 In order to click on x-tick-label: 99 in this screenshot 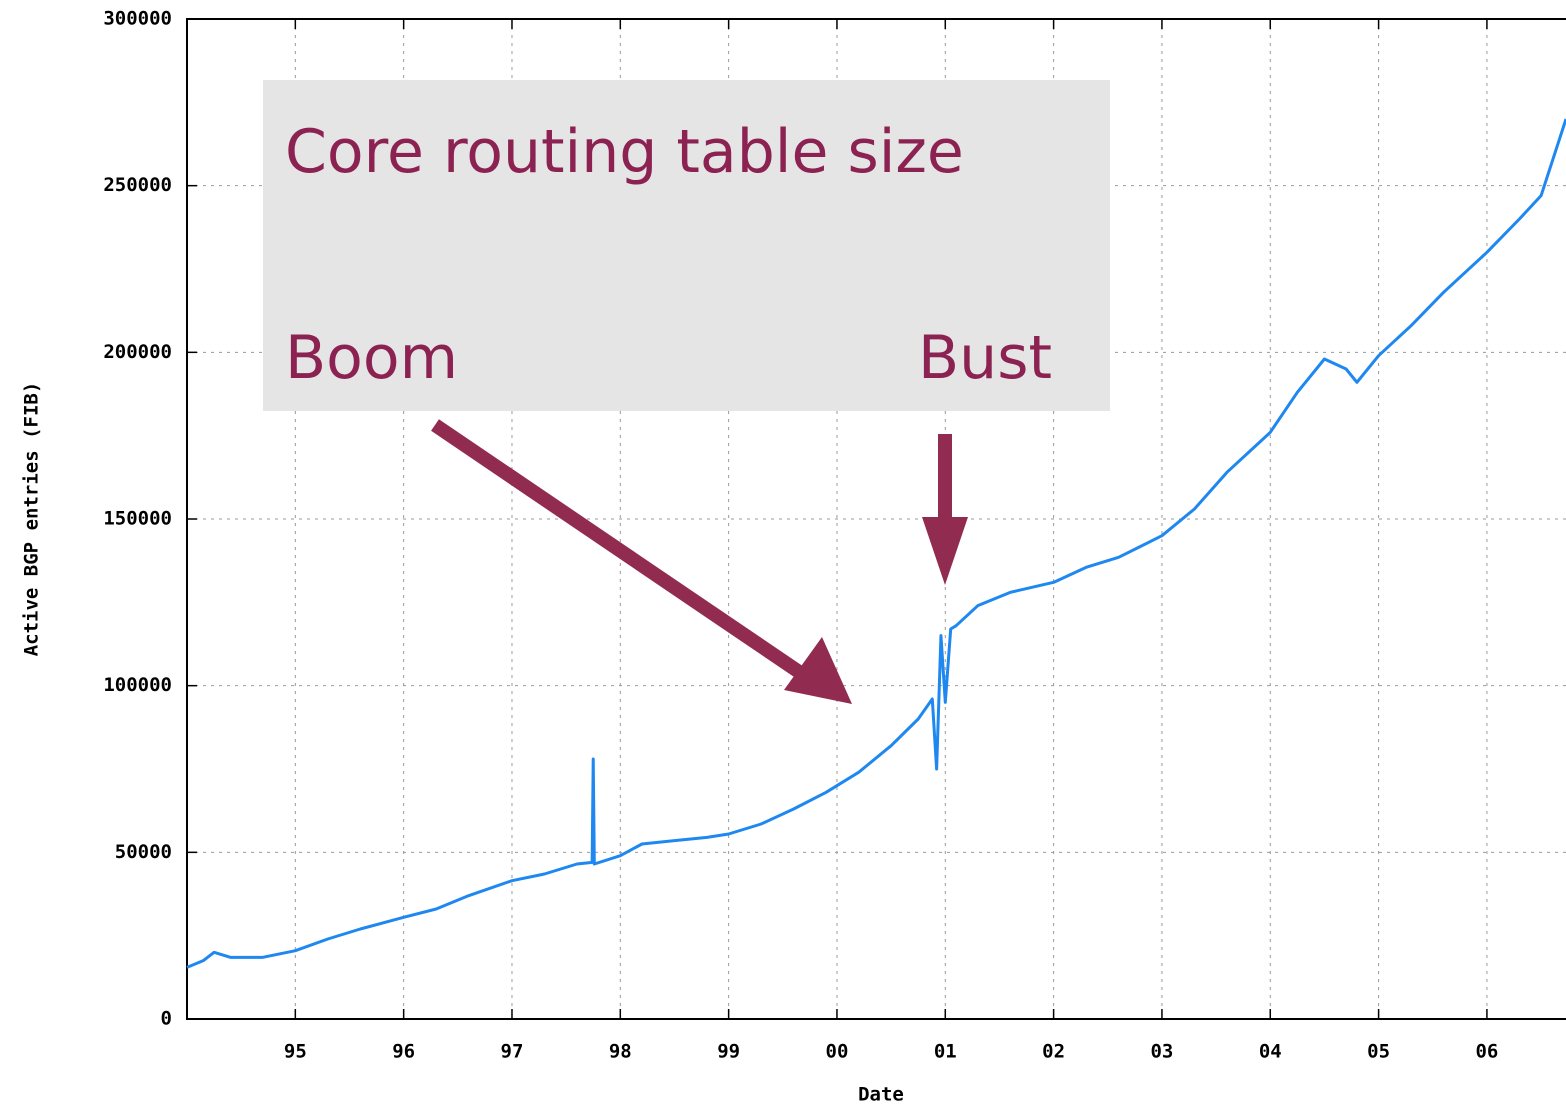, I will do `click(728, 1052)`.